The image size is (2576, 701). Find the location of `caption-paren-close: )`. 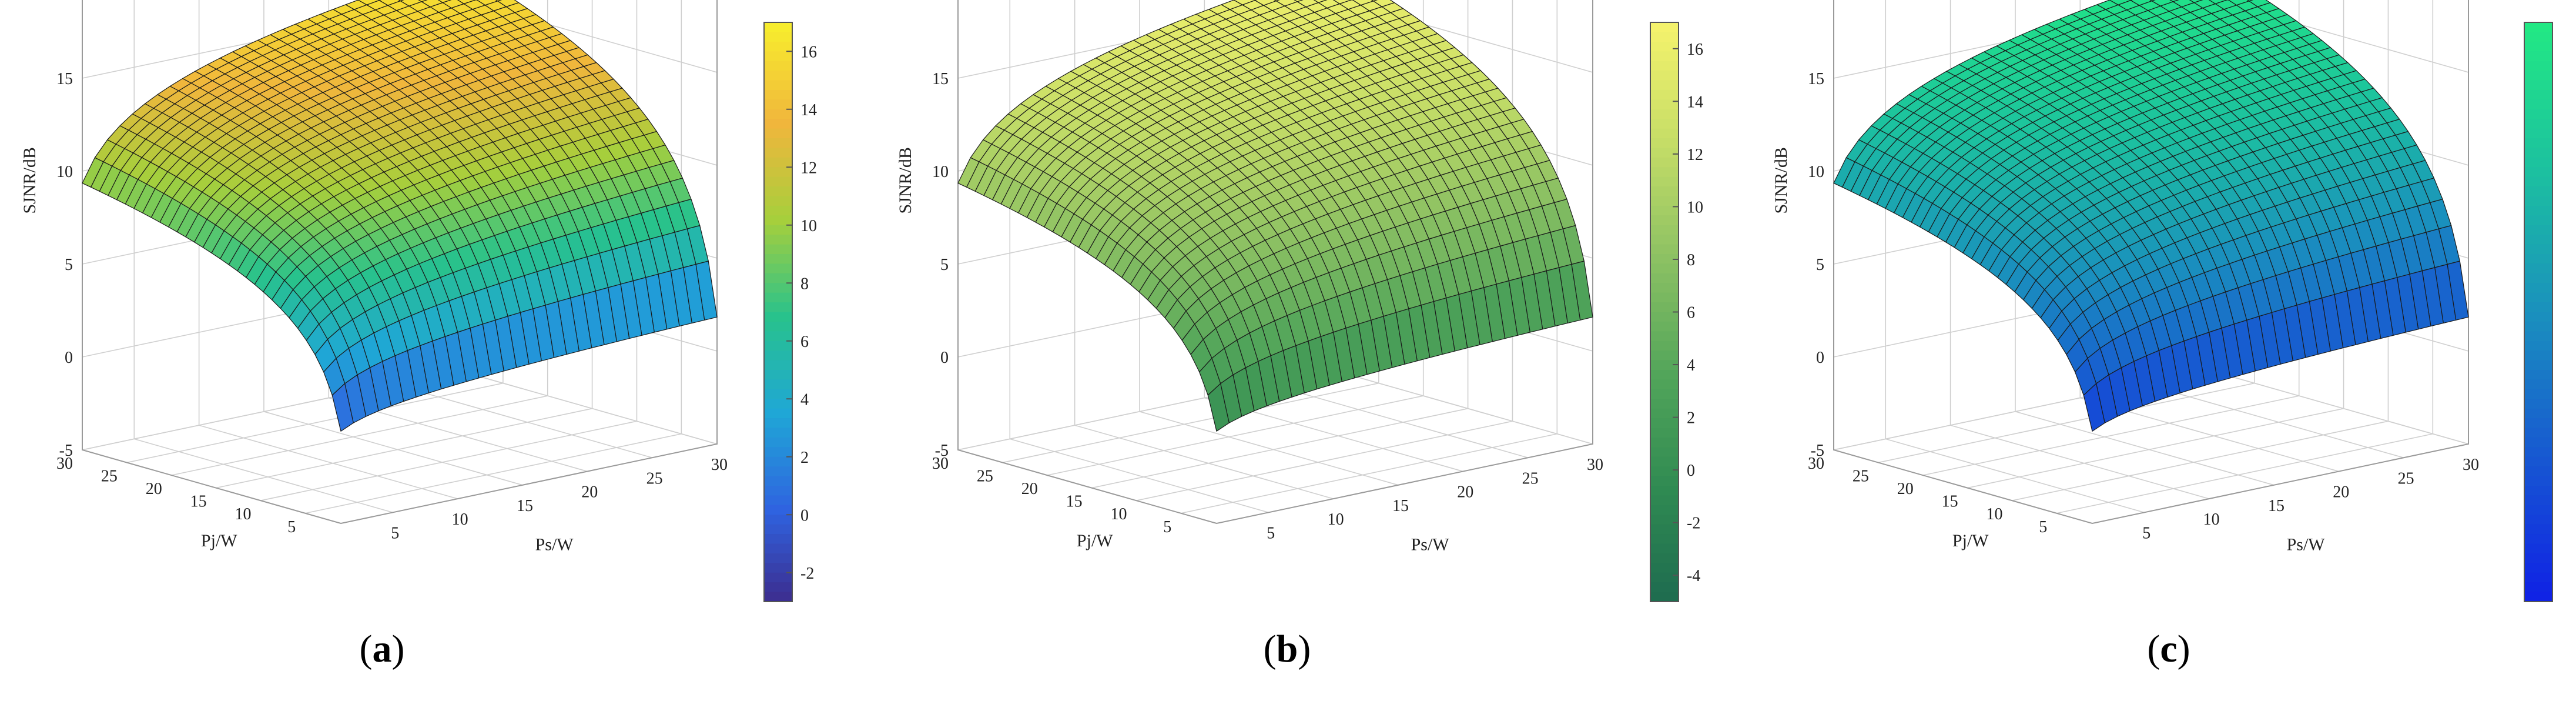

caption-paren-close: ) is located at coordinates (2184, 648).